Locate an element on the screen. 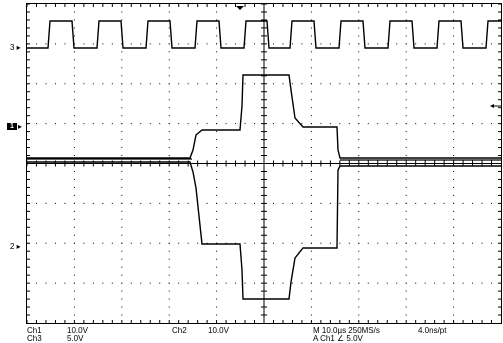  ch2-scale-readout: 10.0V is located at coordinates (218, 330).